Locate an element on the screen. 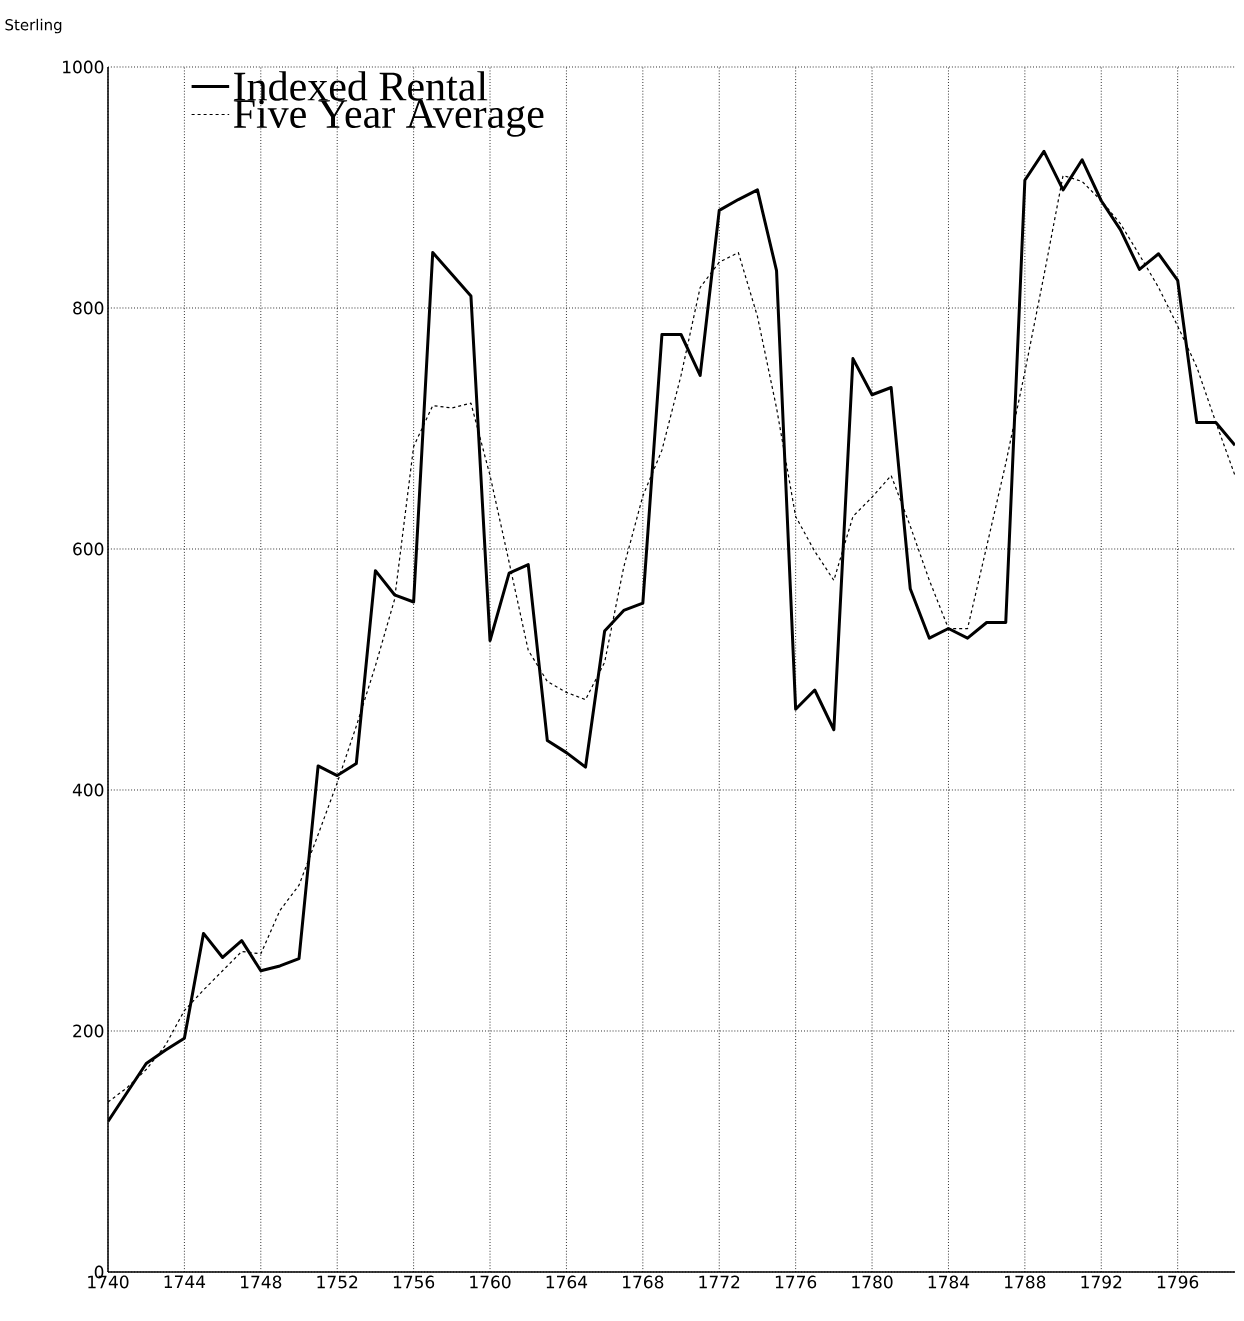  x-tick-label: 1768 is located at coordinates (643, 1282).